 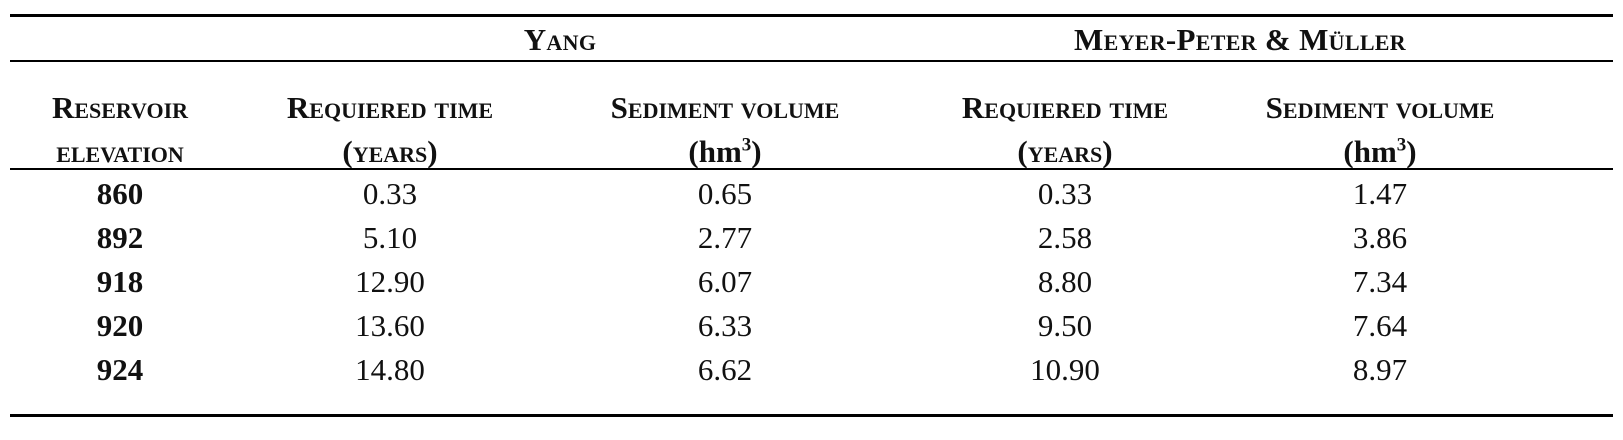 What do you see at coordinates (725, 369) in the screenshot?
I see `cell-yang-volume: 6.62` at bounding box center [725, 369].